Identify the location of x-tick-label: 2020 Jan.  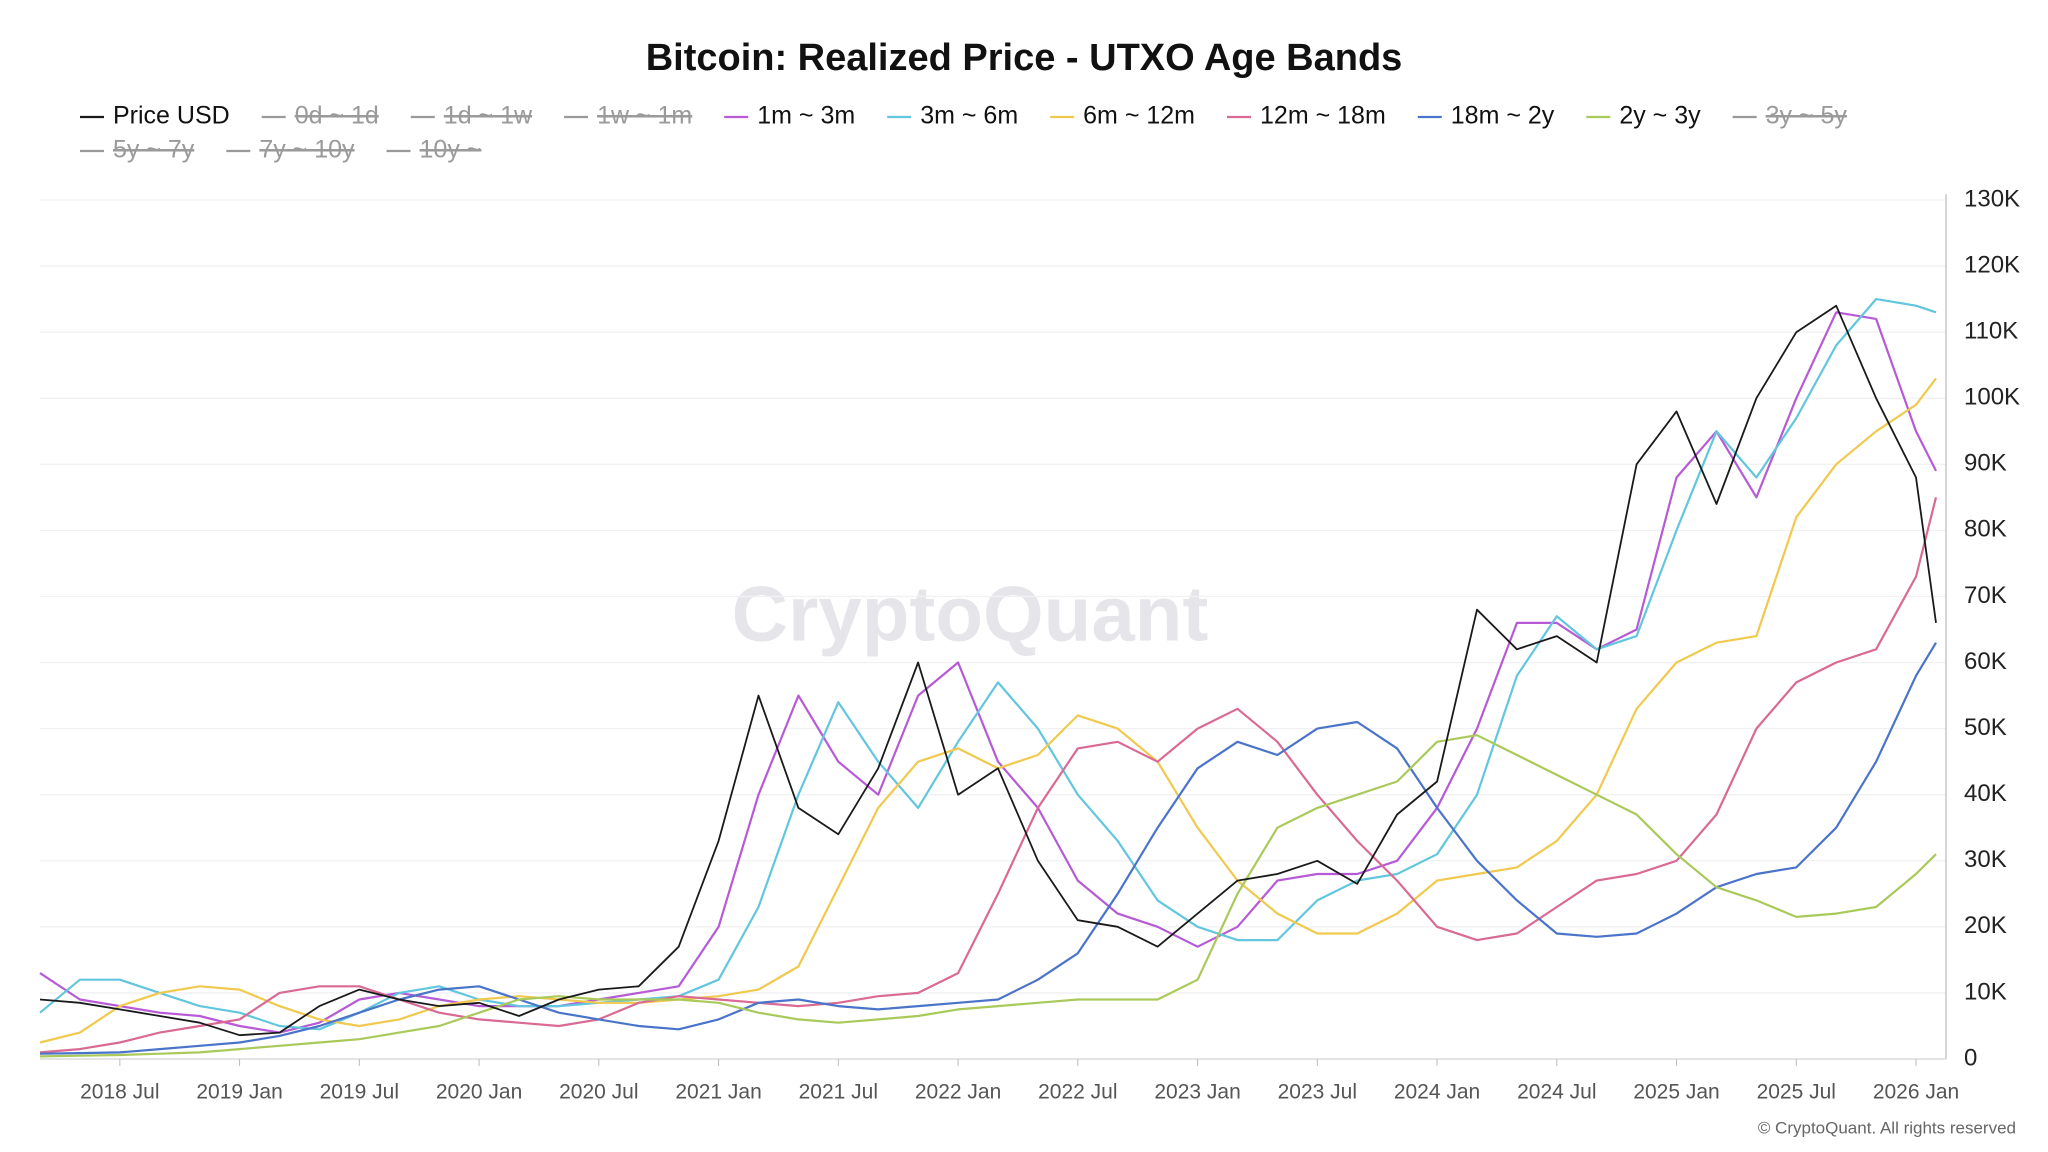
(479, 1092).